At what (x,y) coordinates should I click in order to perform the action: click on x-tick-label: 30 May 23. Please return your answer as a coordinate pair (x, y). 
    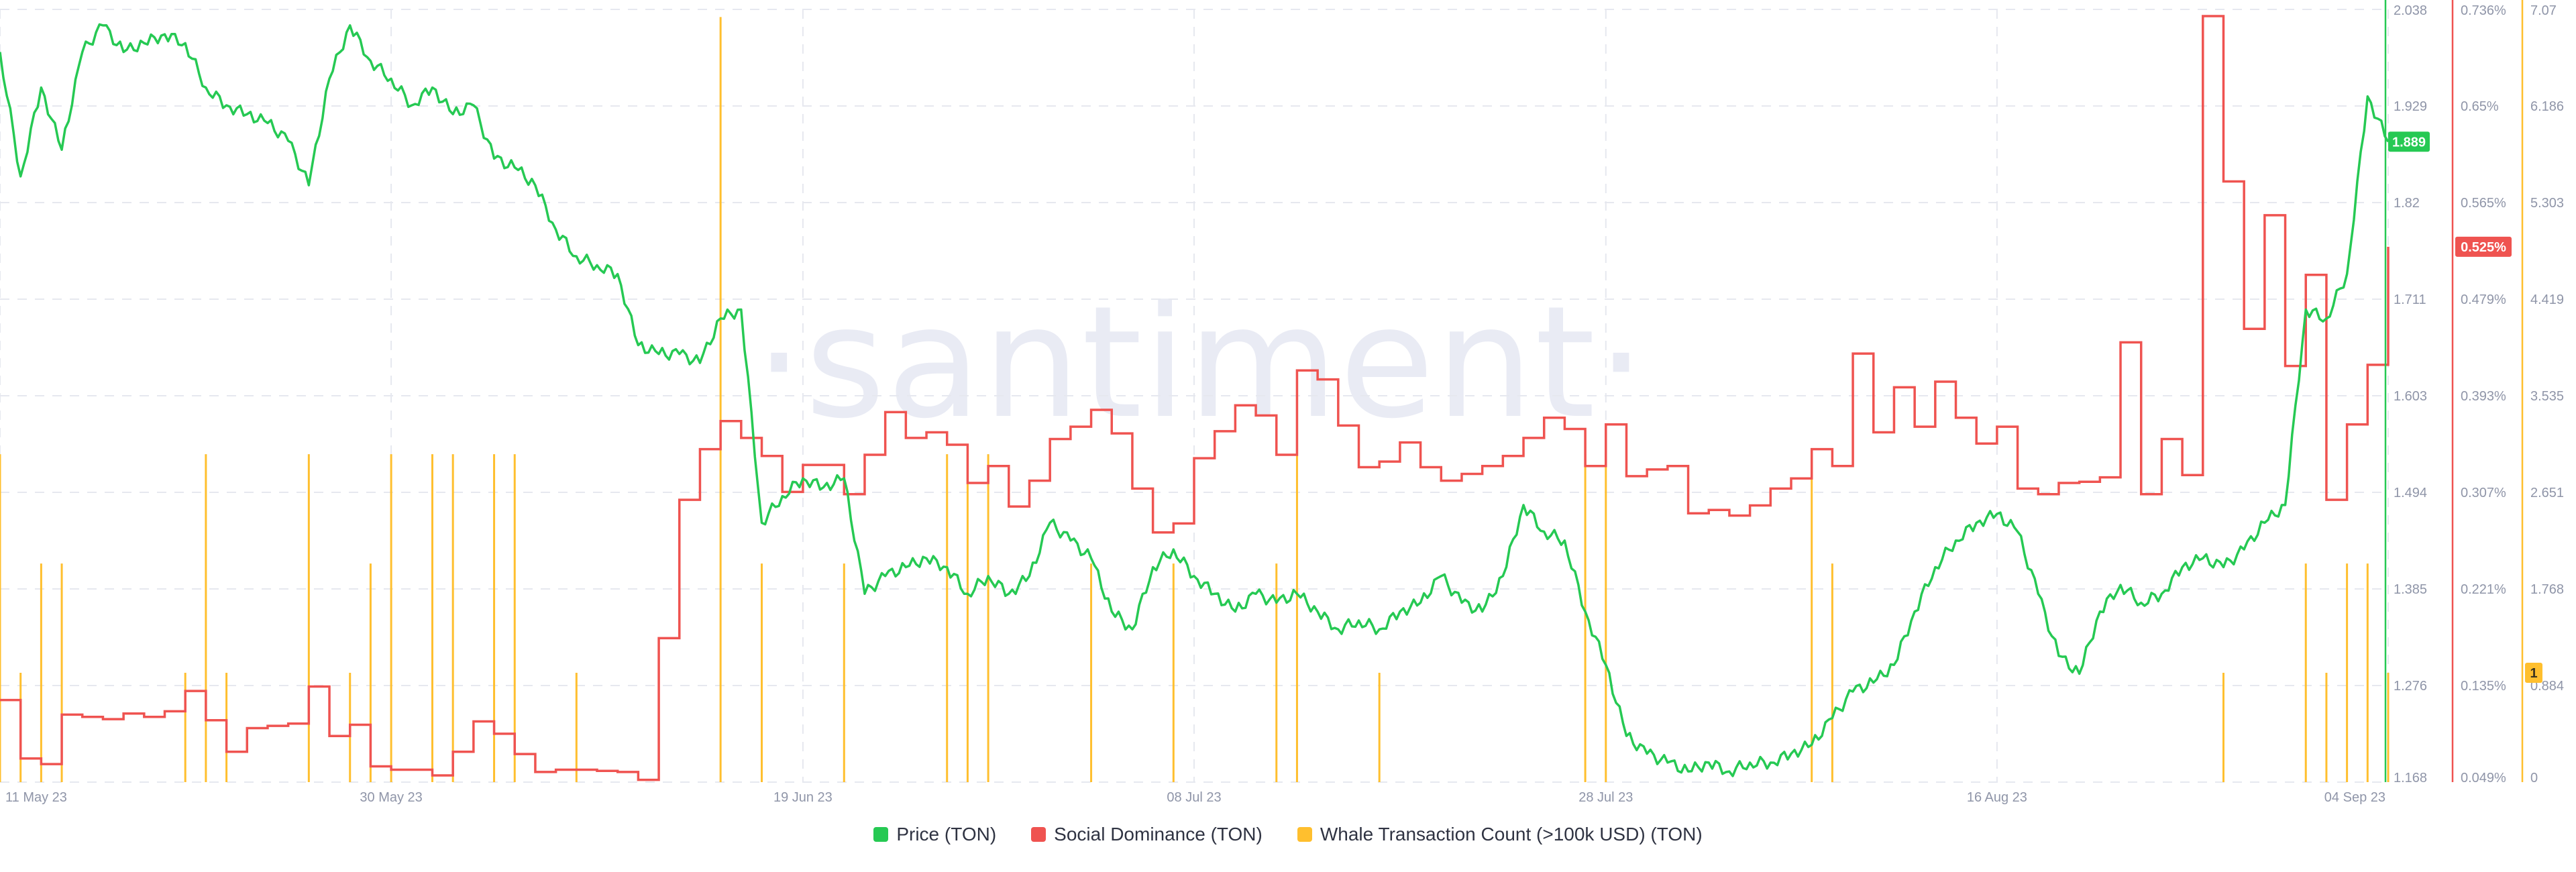
    Looking at the image, I should click on (391, 798).